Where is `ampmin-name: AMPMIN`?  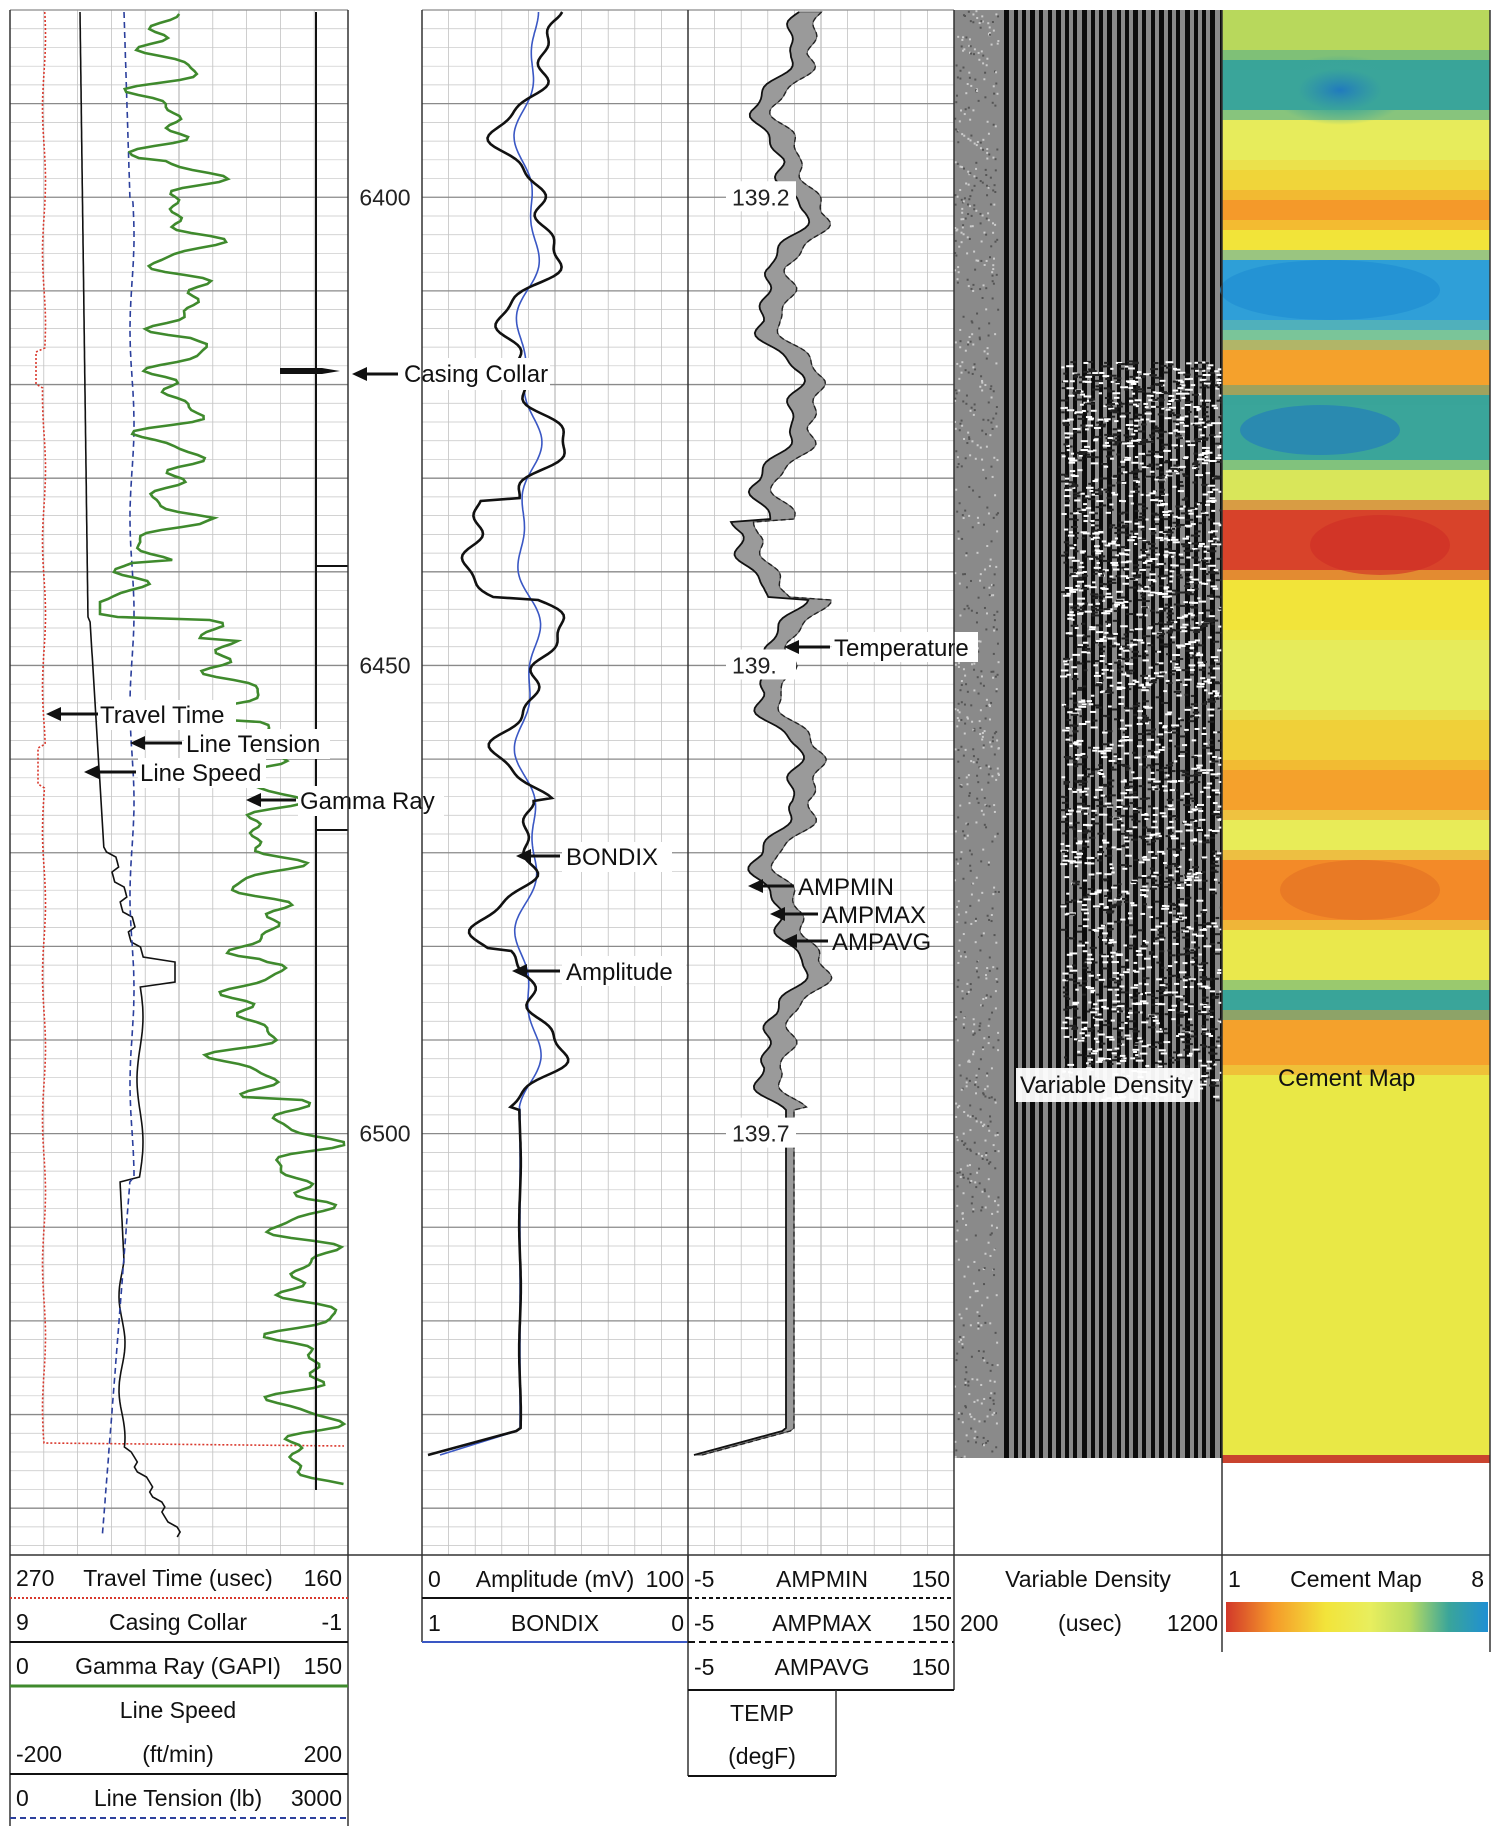 ampmin-name: AMPMIN is located at coordinates (822, 1579).